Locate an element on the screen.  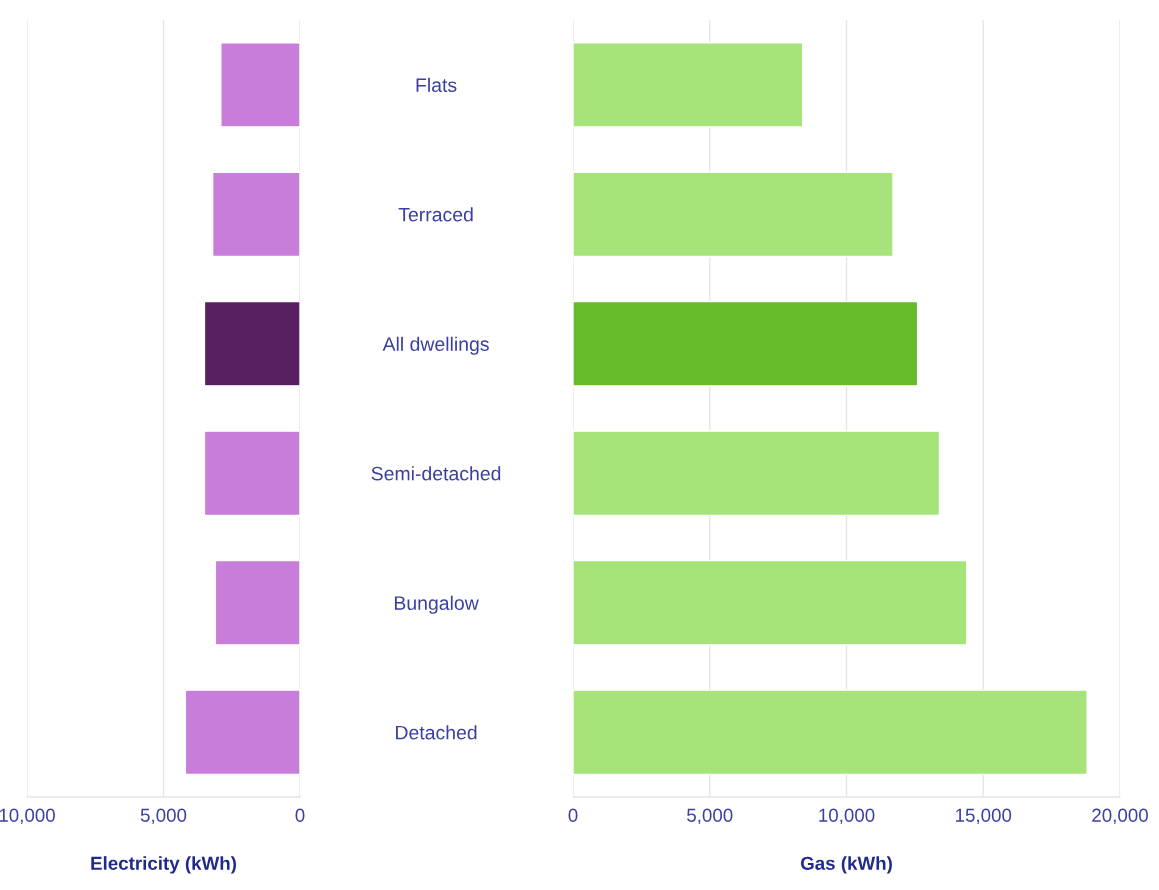
x-tick-label: 20,000 is located at coordinates (1120, 816).